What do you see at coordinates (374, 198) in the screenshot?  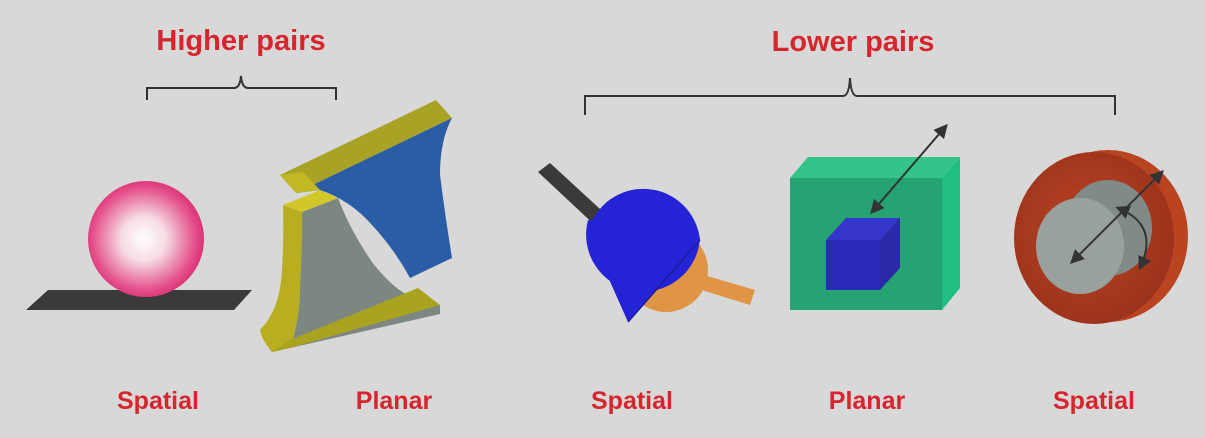 I see `upper-gear-side` at bounding box center [374, 198].